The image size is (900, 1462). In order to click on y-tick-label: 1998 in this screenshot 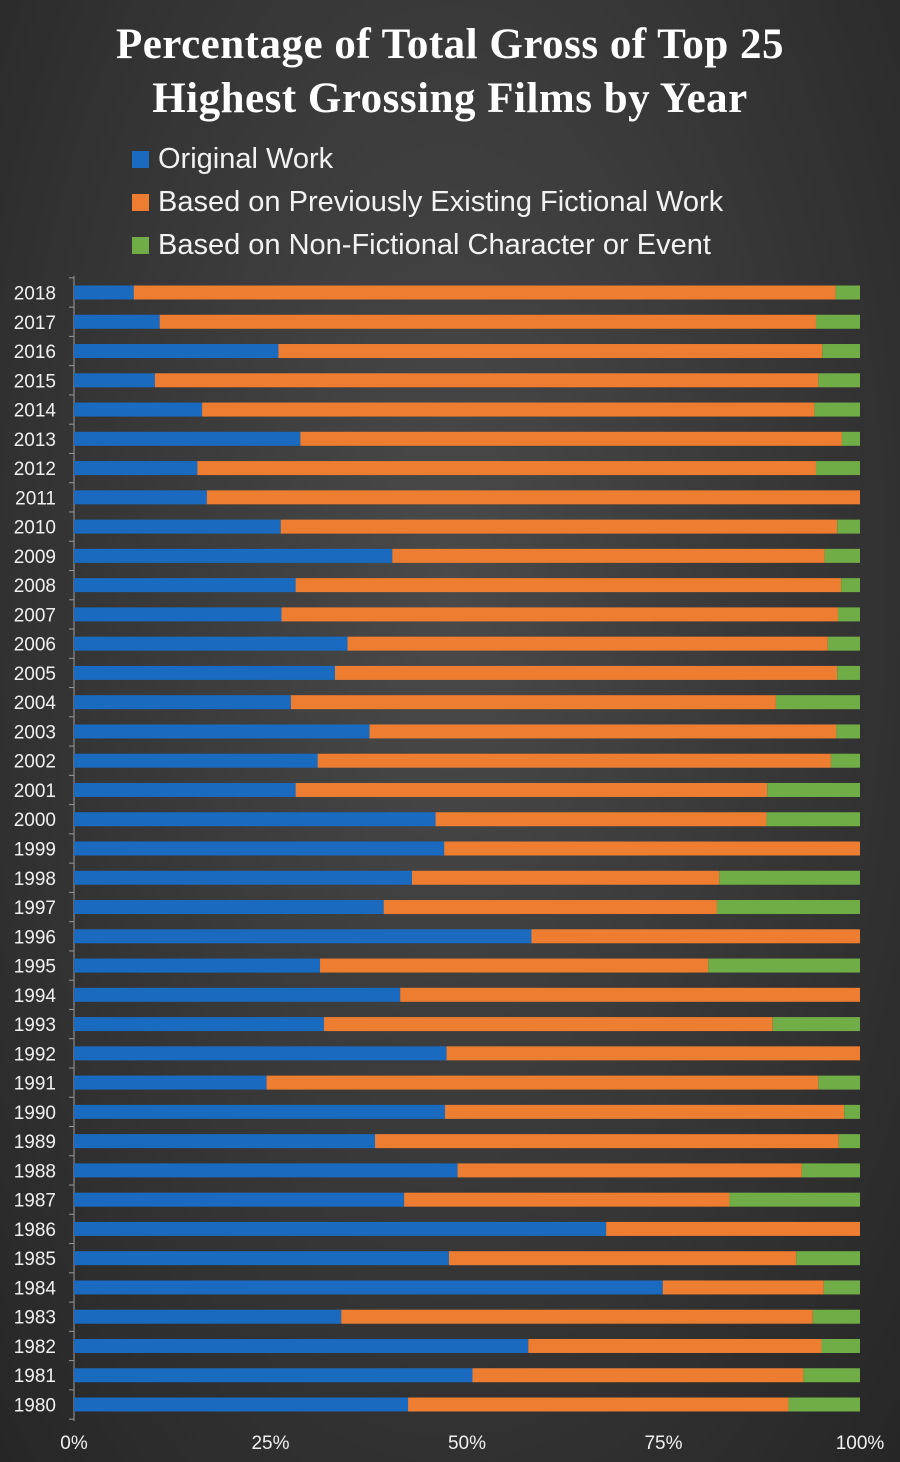, I will do `click(35, 879)`.